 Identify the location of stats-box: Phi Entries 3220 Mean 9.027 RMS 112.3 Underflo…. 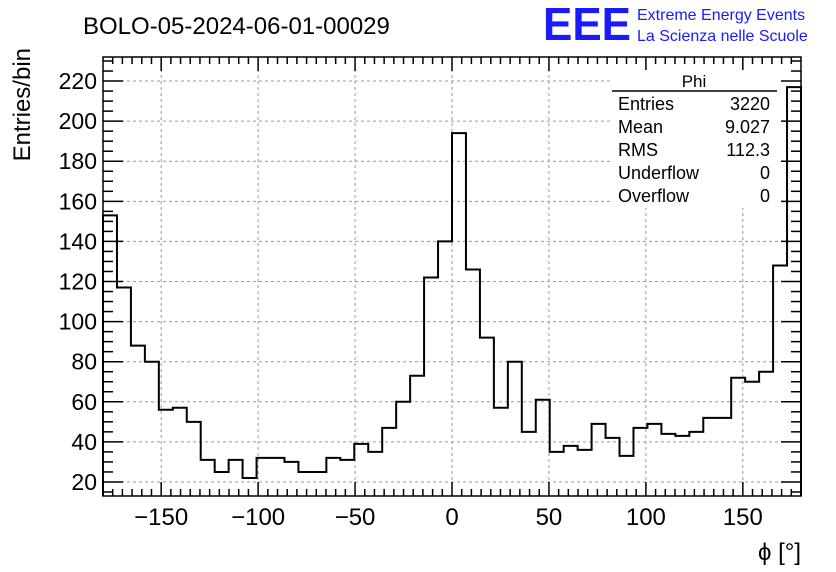
(694, 139).